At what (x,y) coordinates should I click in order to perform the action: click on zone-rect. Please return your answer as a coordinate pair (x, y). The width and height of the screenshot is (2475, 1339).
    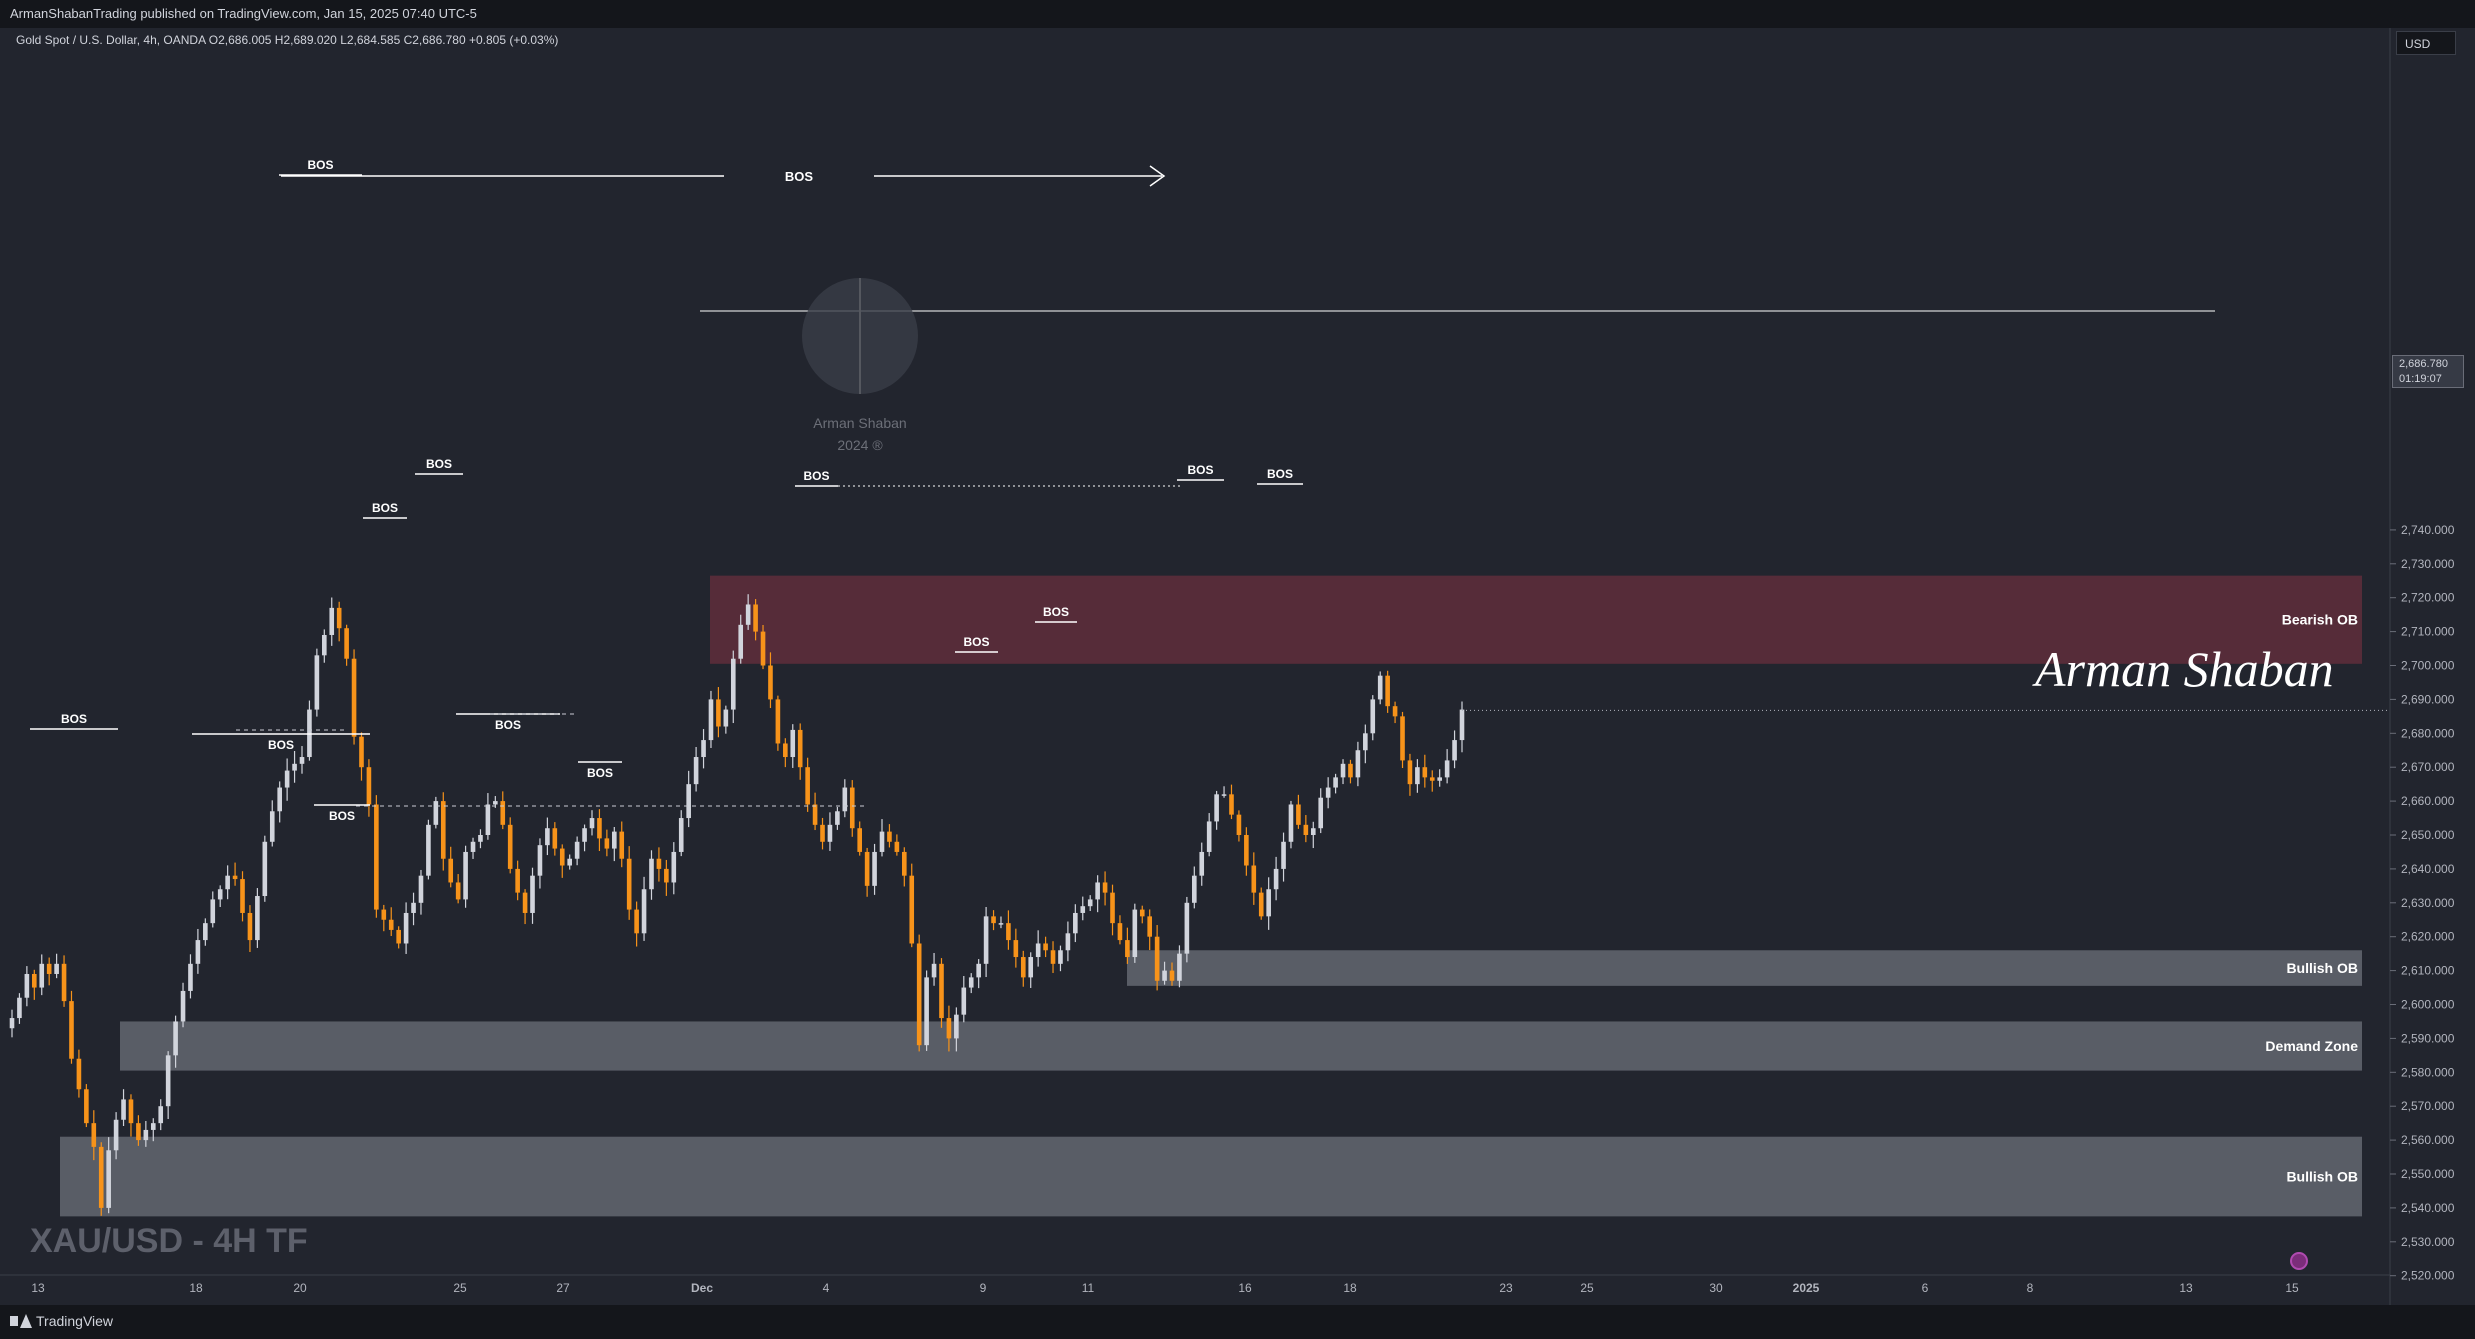
    Looking at the image, I should click on (1241, 1046).